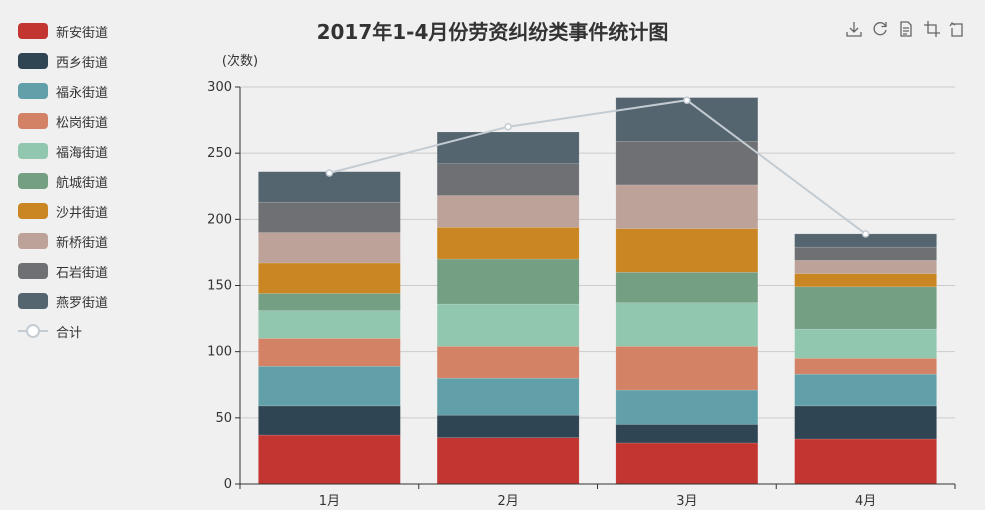 The width and height of the screenshot is (985, 510). I want to click on legend-item: 沙井街道, so click(63, 211).